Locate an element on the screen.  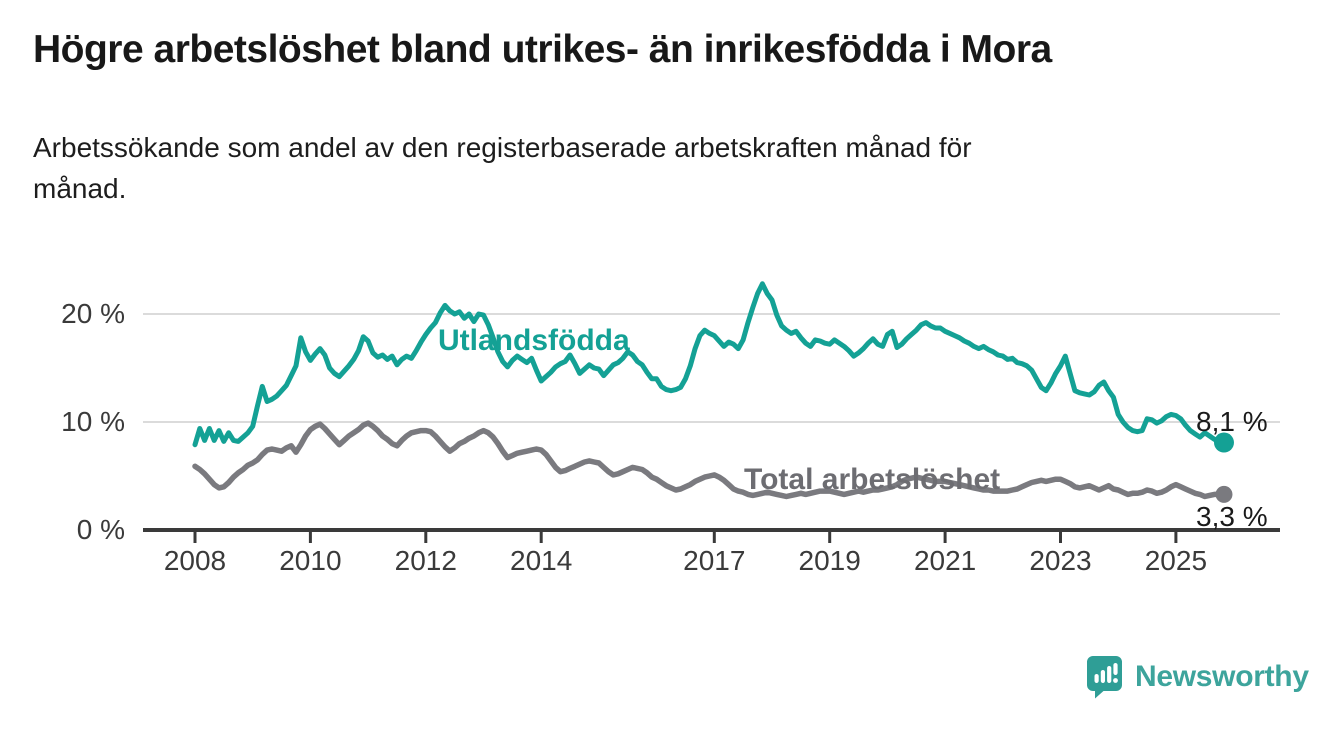
x-tick-label: 2014 is located at coordinates (541, 560).